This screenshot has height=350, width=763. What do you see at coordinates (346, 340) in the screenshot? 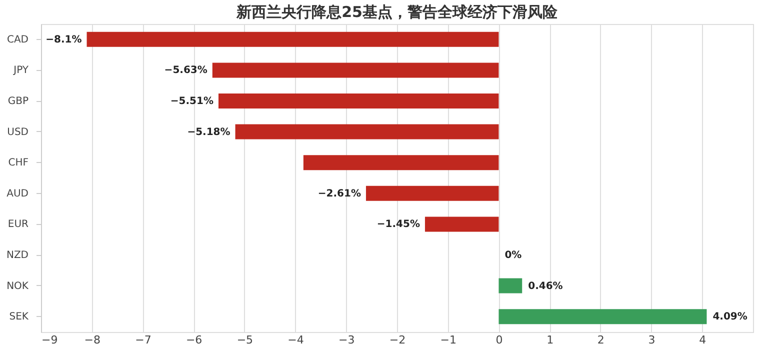
I see `x-tick-label: −3` at bounding box center [346, 340].